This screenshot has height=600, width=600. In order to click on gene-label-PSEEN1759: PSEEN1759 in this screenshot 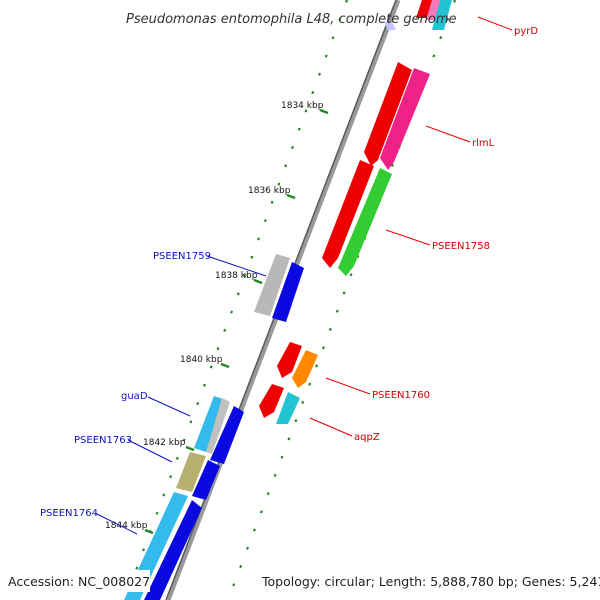, I will do `click(182, 256)`.